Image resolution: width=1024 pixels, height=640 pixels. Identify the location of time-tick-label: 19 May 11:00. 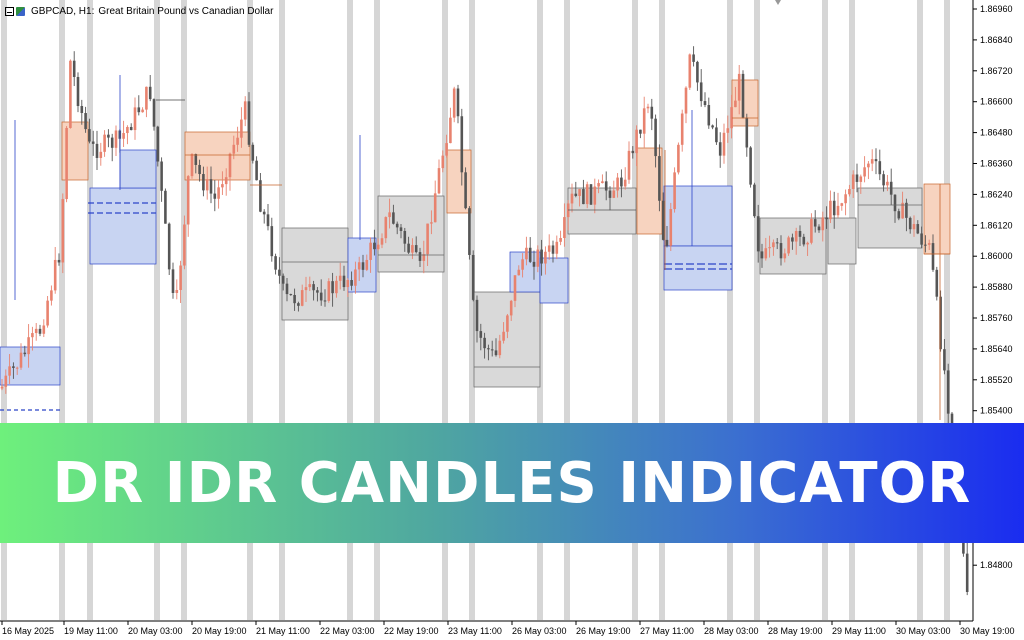
(91, 631).